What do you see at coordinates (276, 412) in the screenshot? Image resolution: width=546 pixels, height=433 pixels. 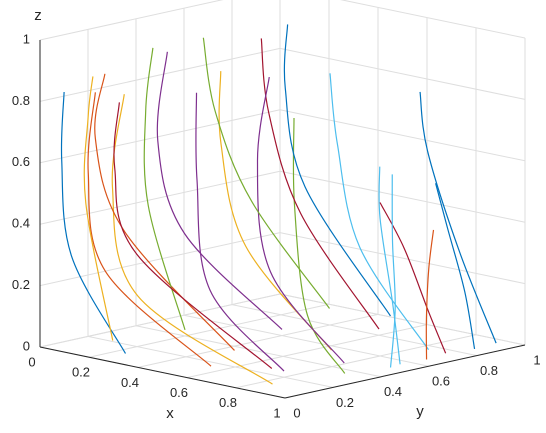 I see `x-tick-label: 1` at bounding box center [276, 412].